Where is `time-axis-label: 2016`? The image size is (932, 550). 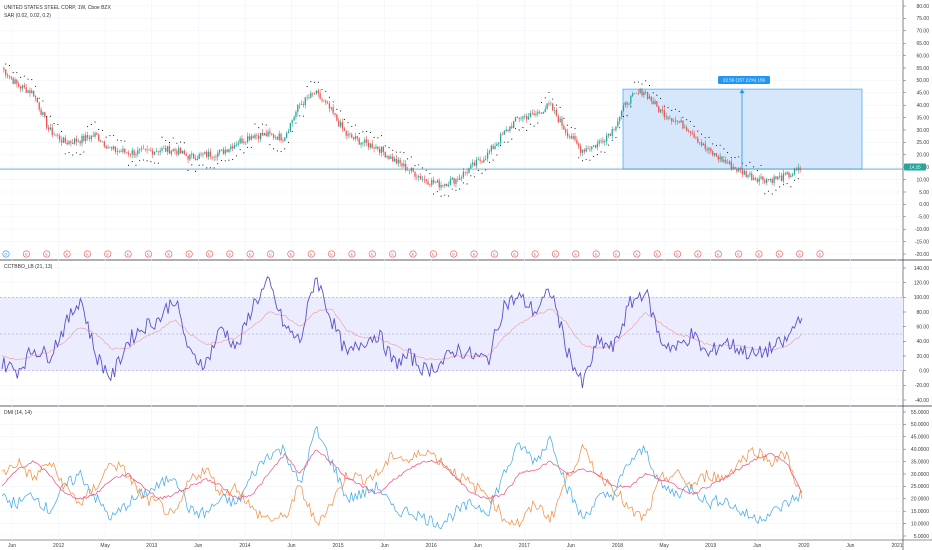 time-axis-label: 2016 is located at coordinates (431, 546).